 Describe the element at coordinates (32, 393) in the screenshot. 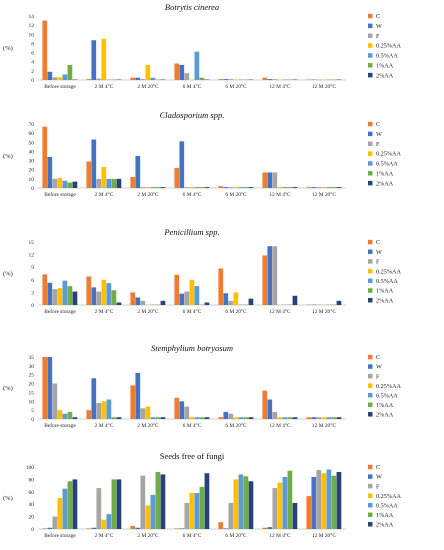

I see `y-tick-label: 15` at that location.